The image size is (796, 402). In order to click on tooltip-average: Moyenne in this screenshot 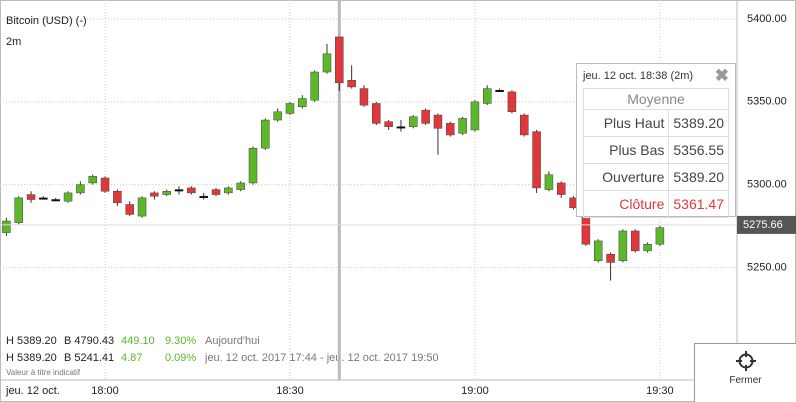, I will do `click(656, 99)`.